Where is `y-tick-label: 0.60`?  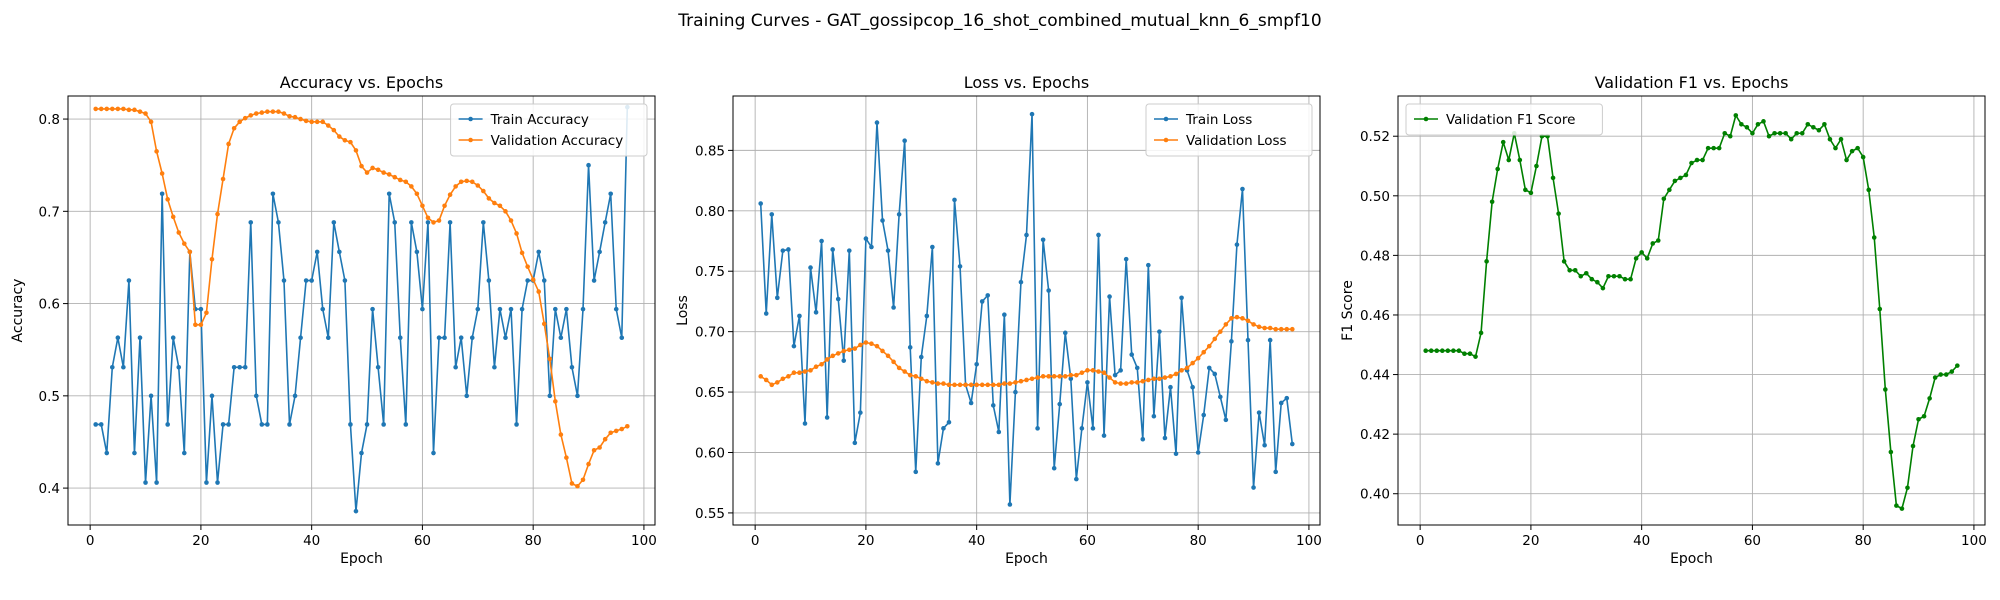 y-tick-label: 0.60 is located at coordinates (710, 453).